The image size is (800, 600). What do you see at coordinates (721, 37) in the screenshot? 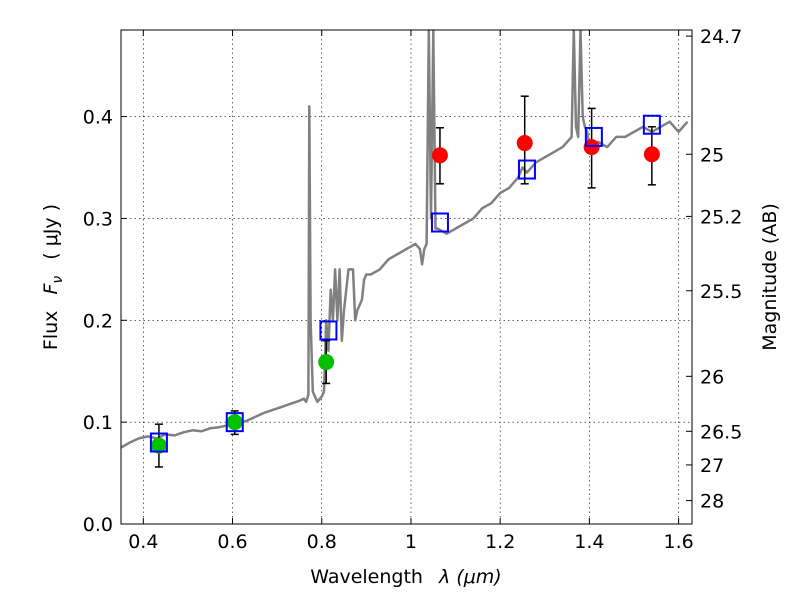
I see `y2-tick-label: 24.7` at bounding box center [721, 37].